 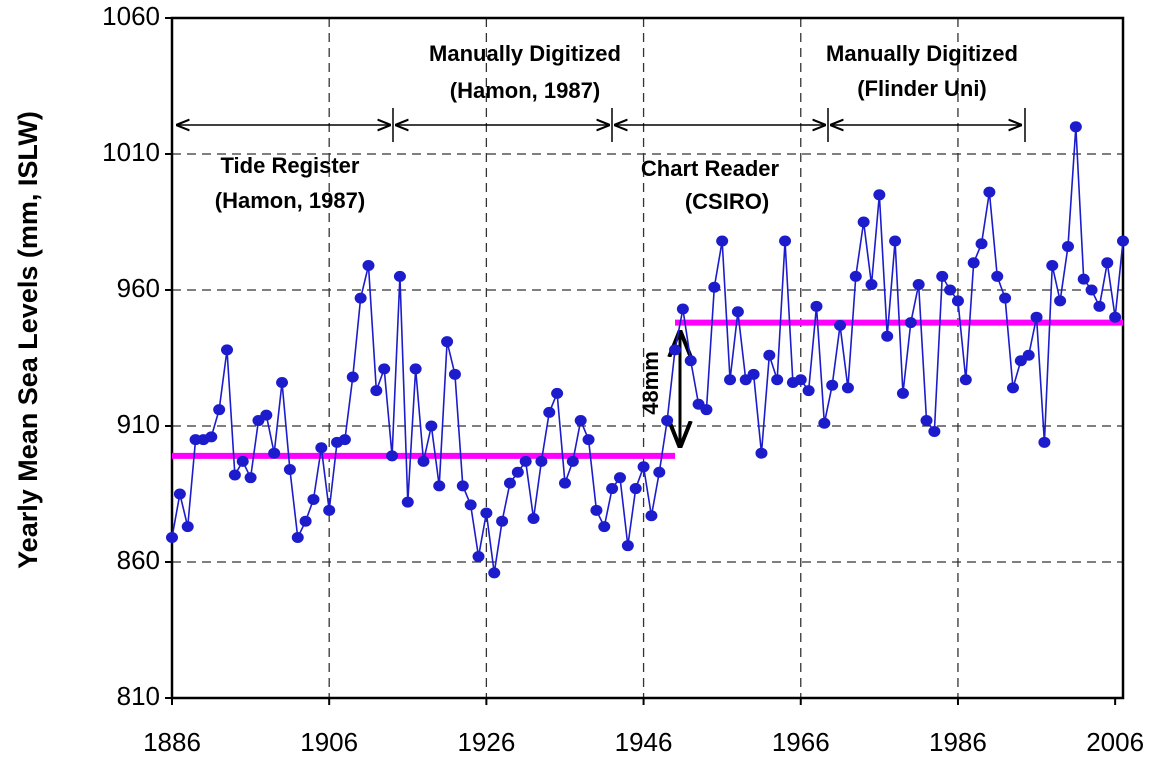 What do you see at coordinates (486, 742) in the screenshot?
I see `x-tick-label: 1926` at bounding box center [486, 742].